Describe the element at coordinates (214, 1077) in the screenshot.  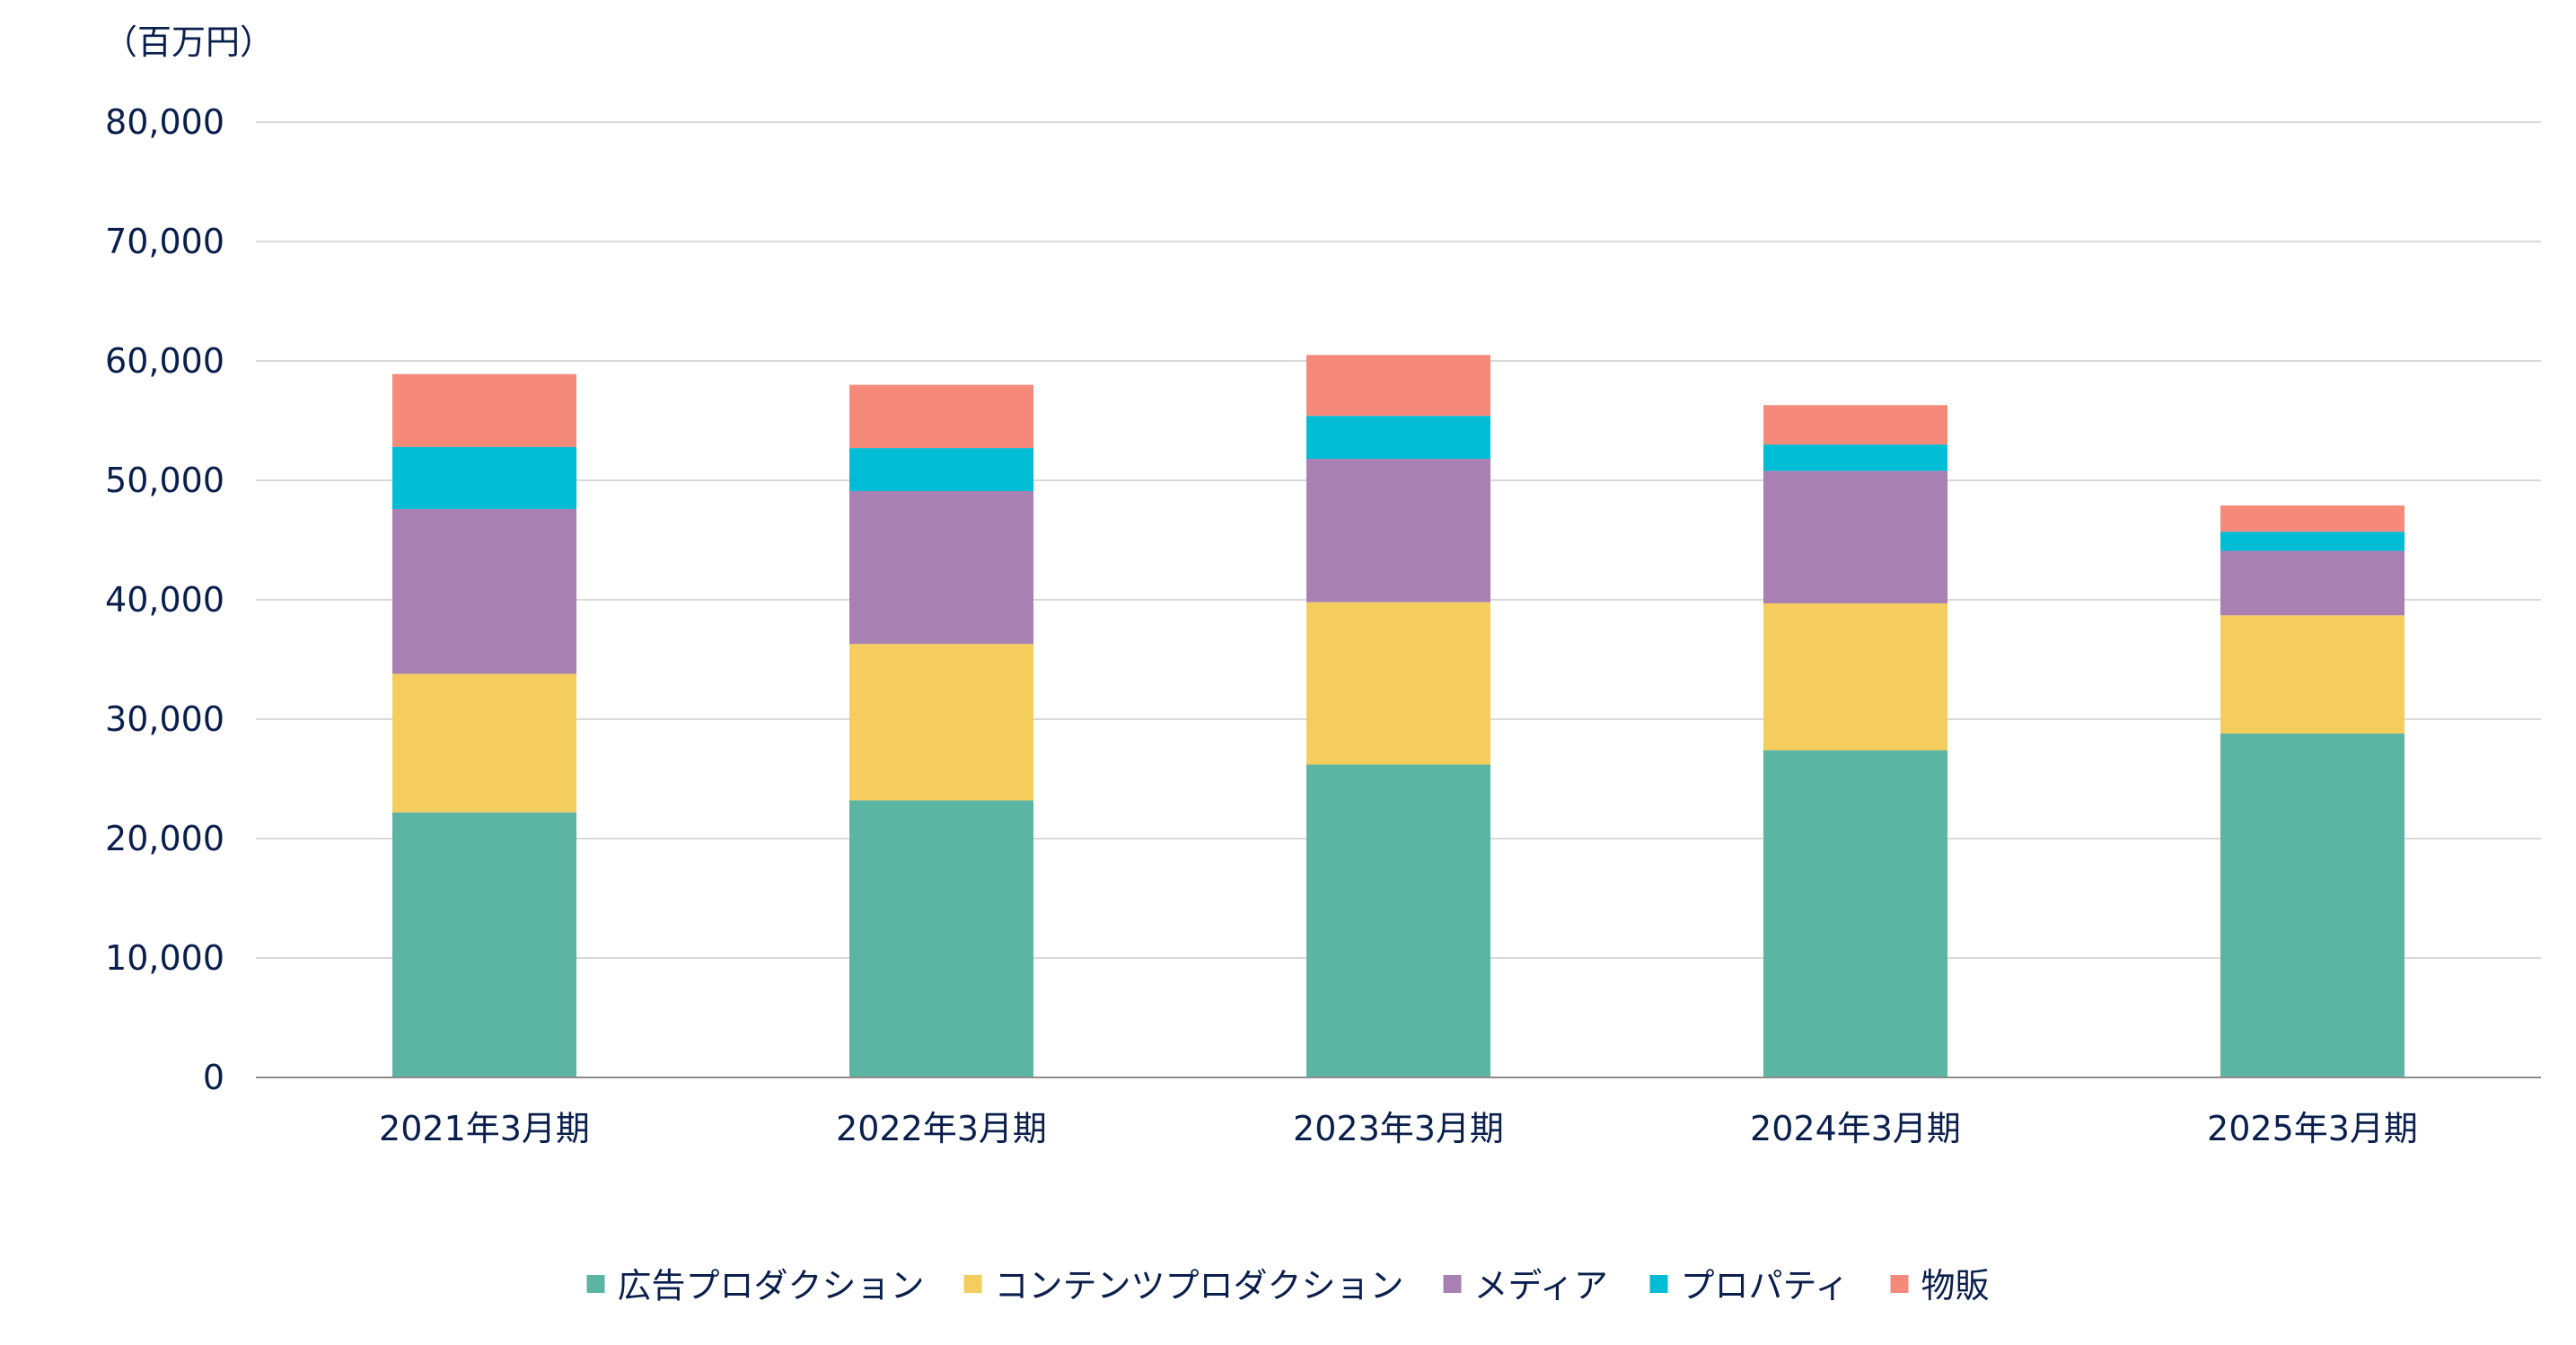
I see `y-tick-label: 0` at that location.